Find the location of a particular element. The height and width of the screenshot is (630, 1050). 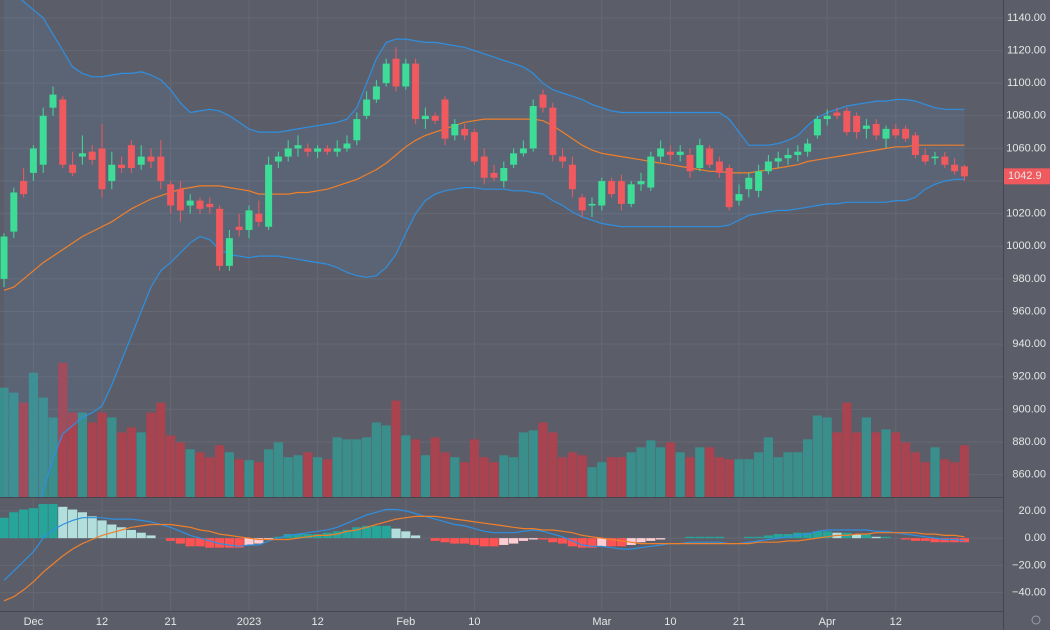

x-tick-label: Feb is located at coordinates (405, 622).